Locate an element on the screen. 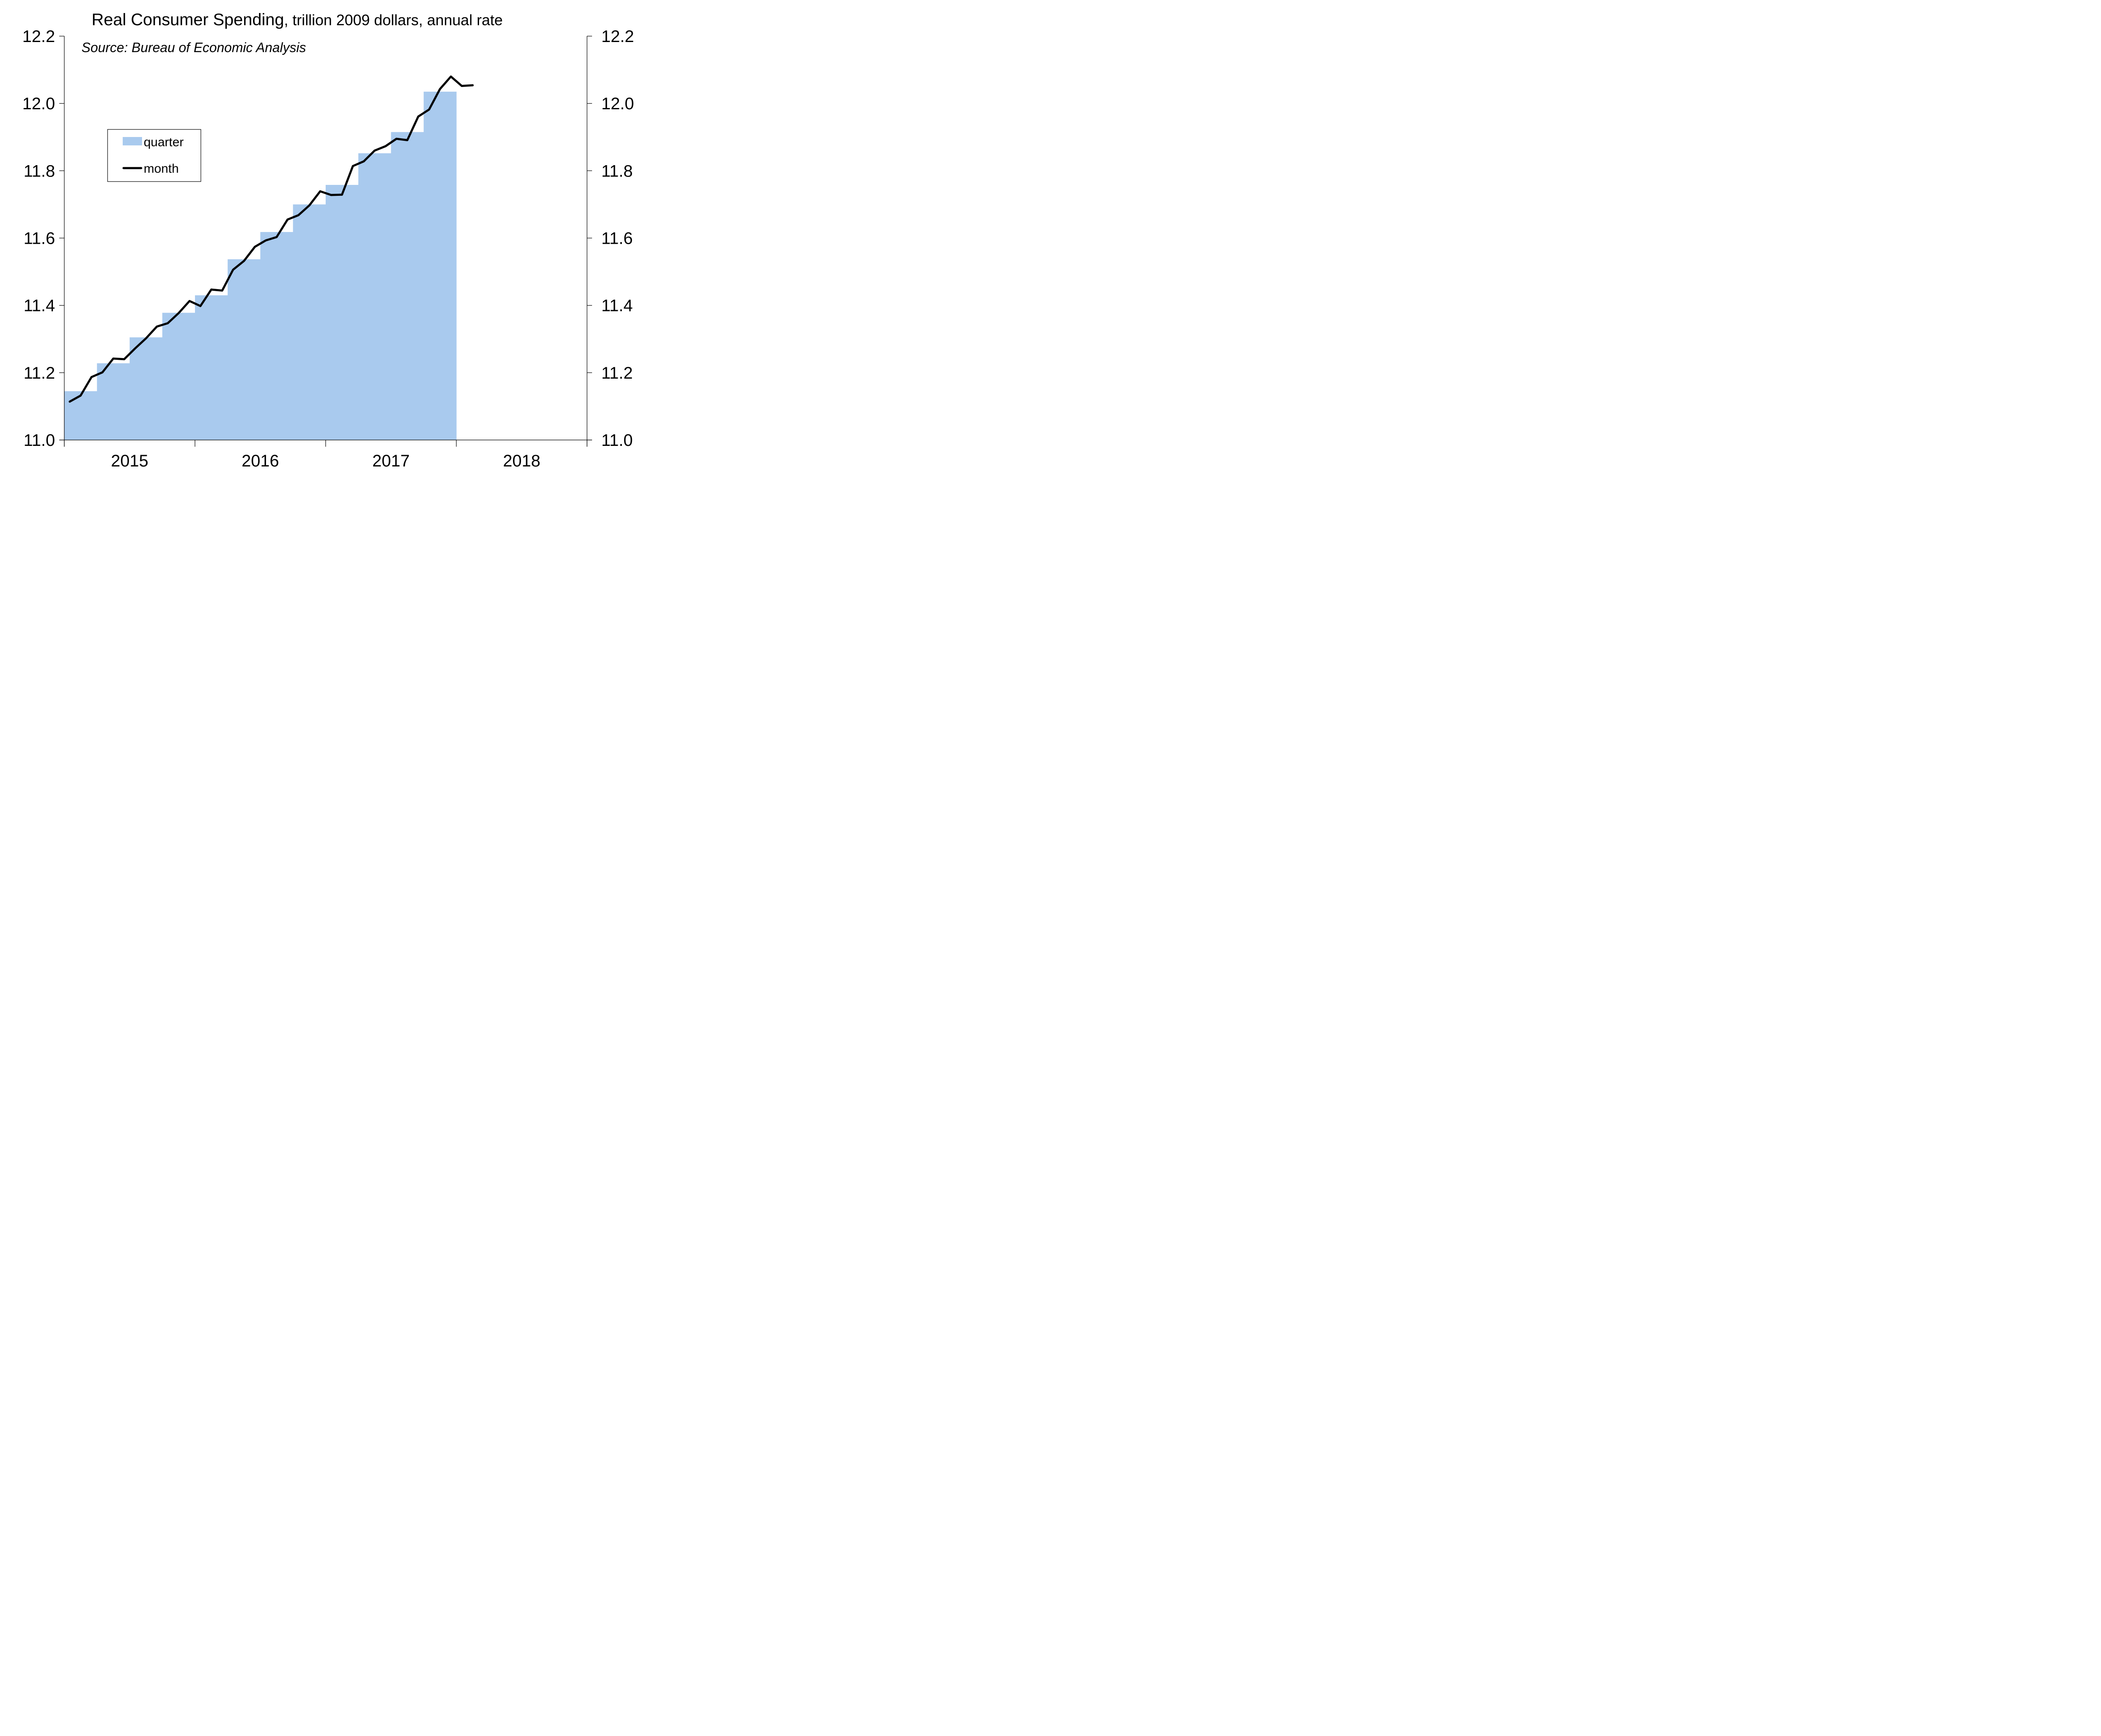  title-main: Real Consumer Spending is located at coordinates (188, 20).